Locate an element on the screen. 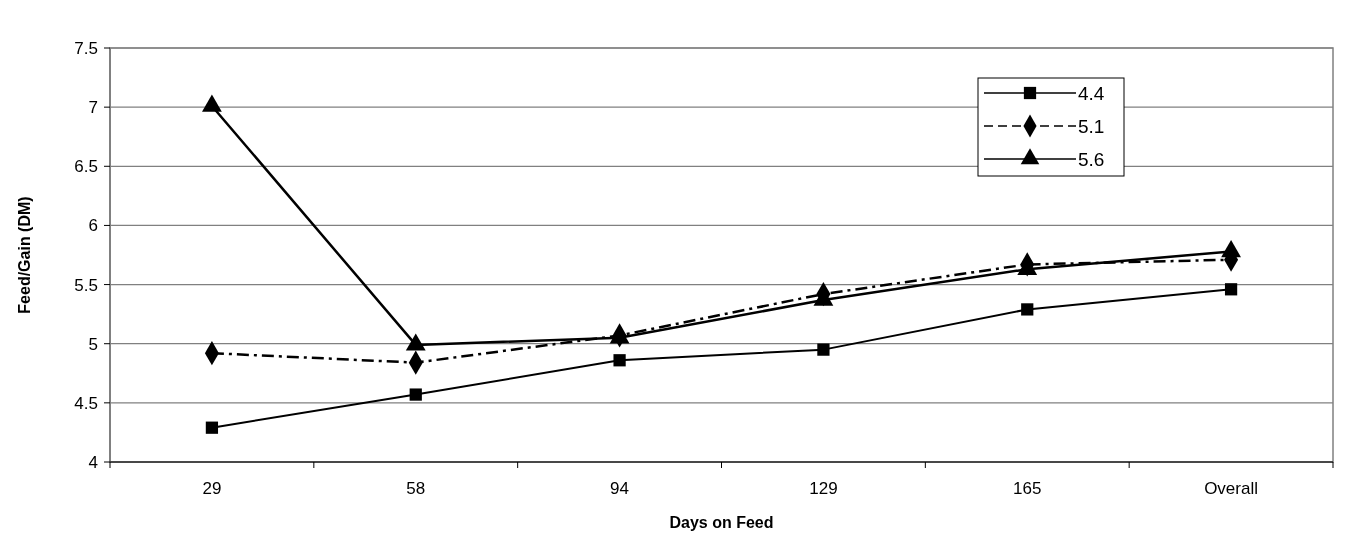 The height and width of the screenshot is (552, 1351). legend-label: 5.1 is located at coordinates (1091, 126).